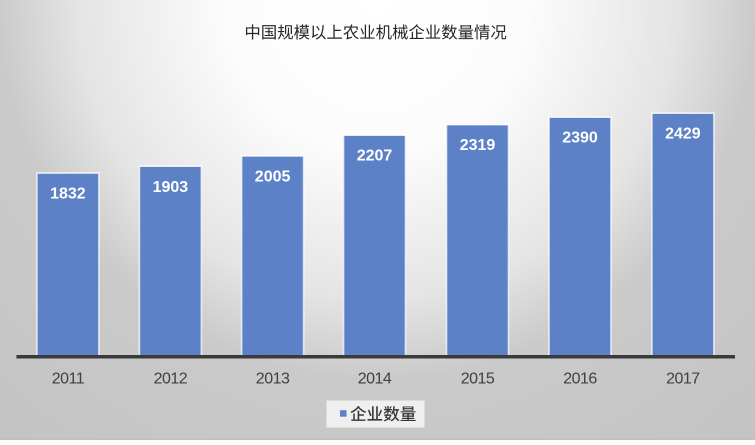  I want to click on svg-text: 1903, so click(171, 187).